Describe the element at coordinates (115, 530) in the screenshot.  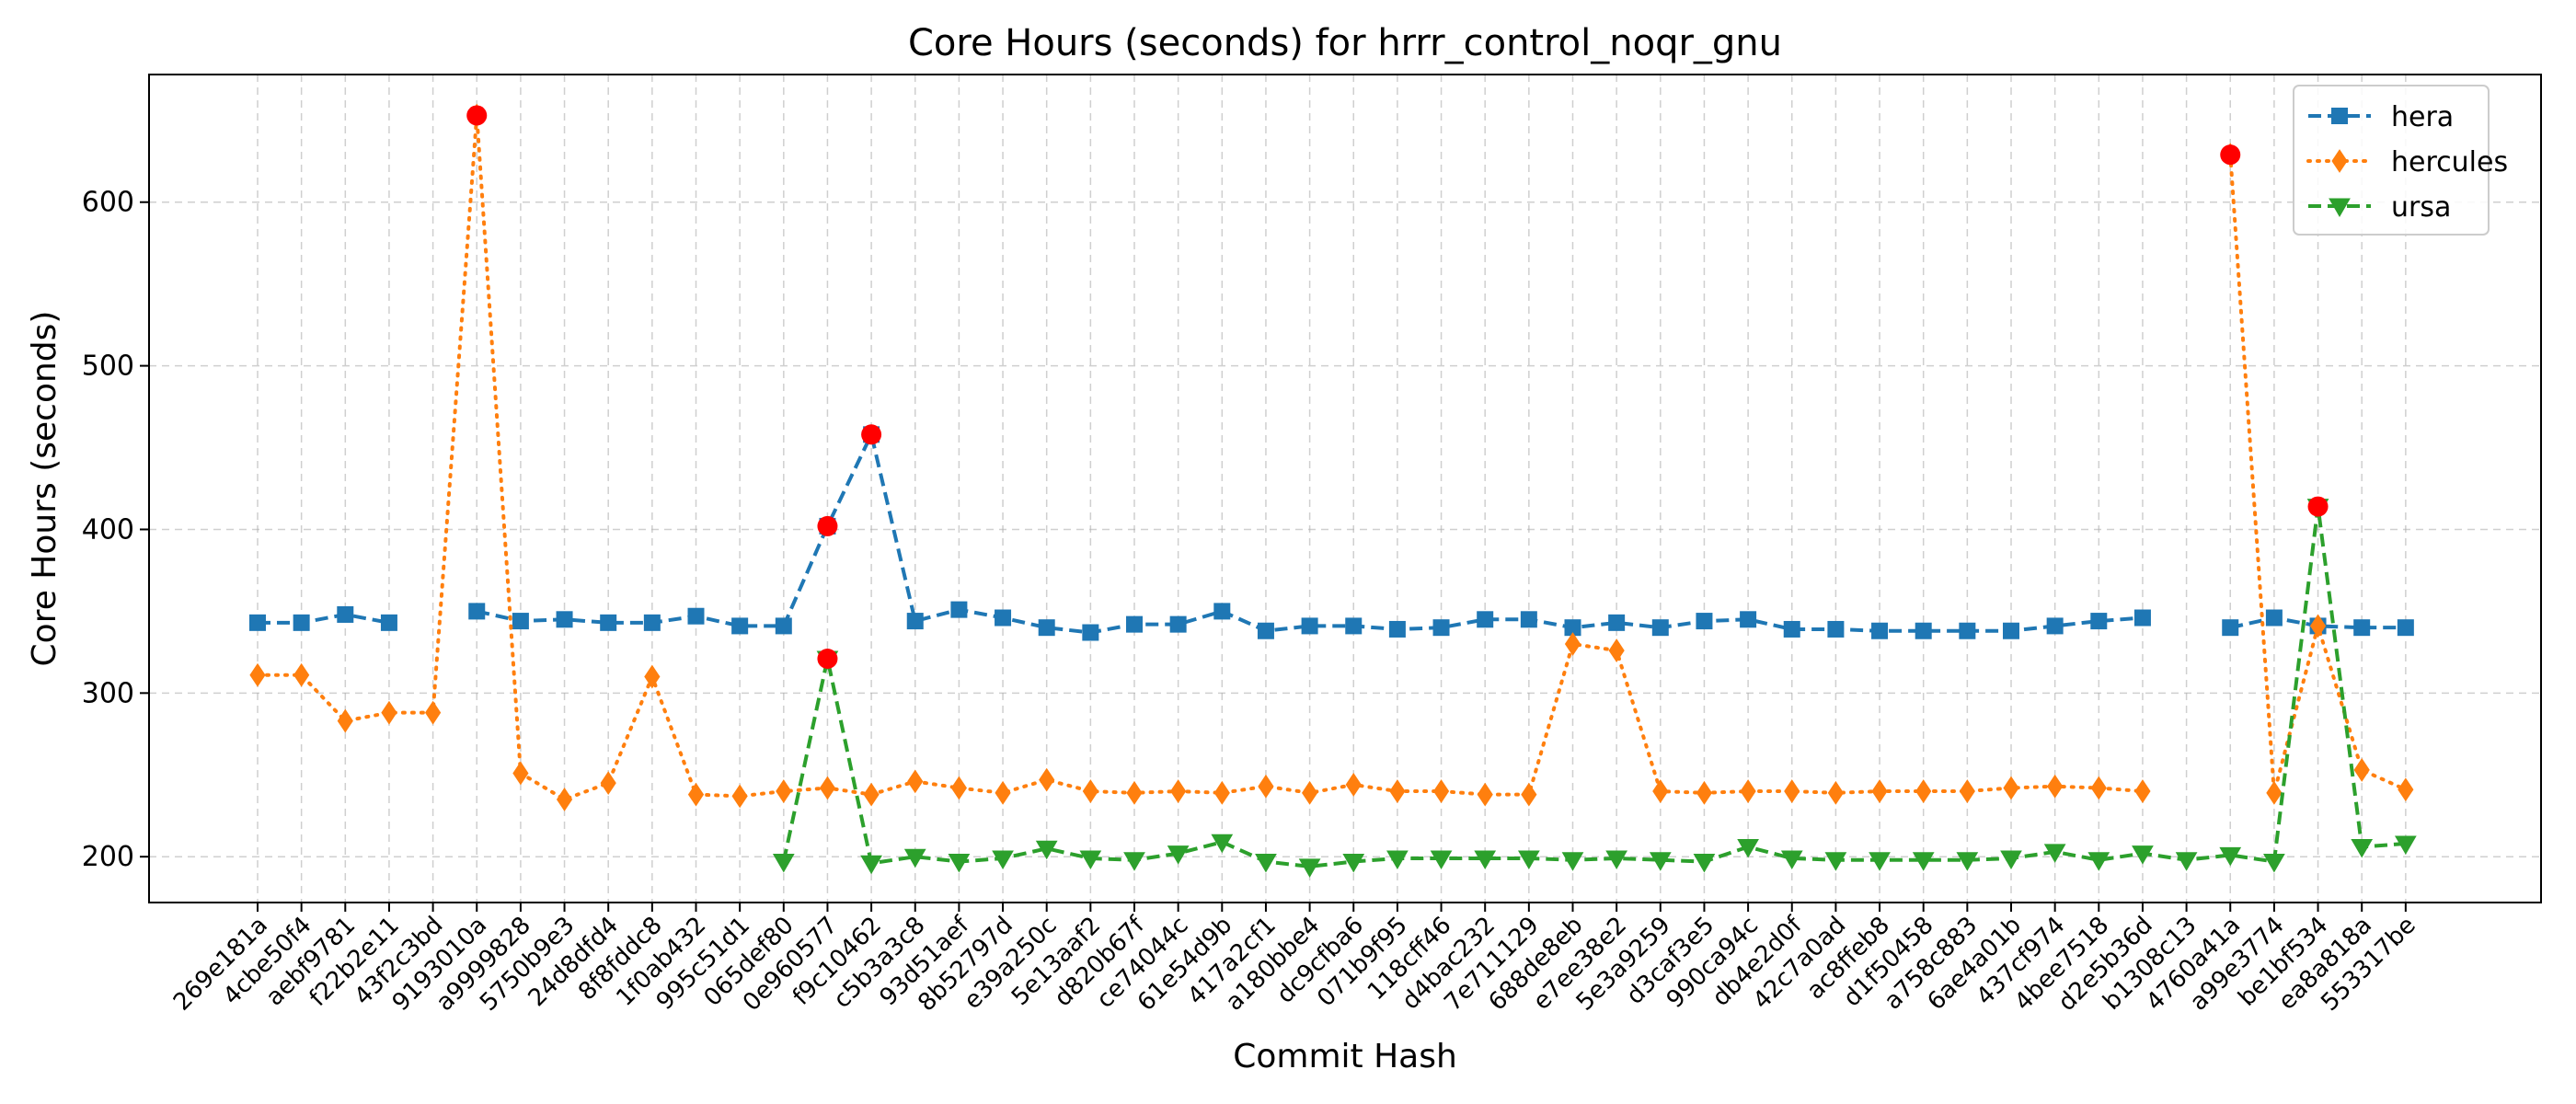
I see `y-axis: 200 300 400 500 600` at that location.